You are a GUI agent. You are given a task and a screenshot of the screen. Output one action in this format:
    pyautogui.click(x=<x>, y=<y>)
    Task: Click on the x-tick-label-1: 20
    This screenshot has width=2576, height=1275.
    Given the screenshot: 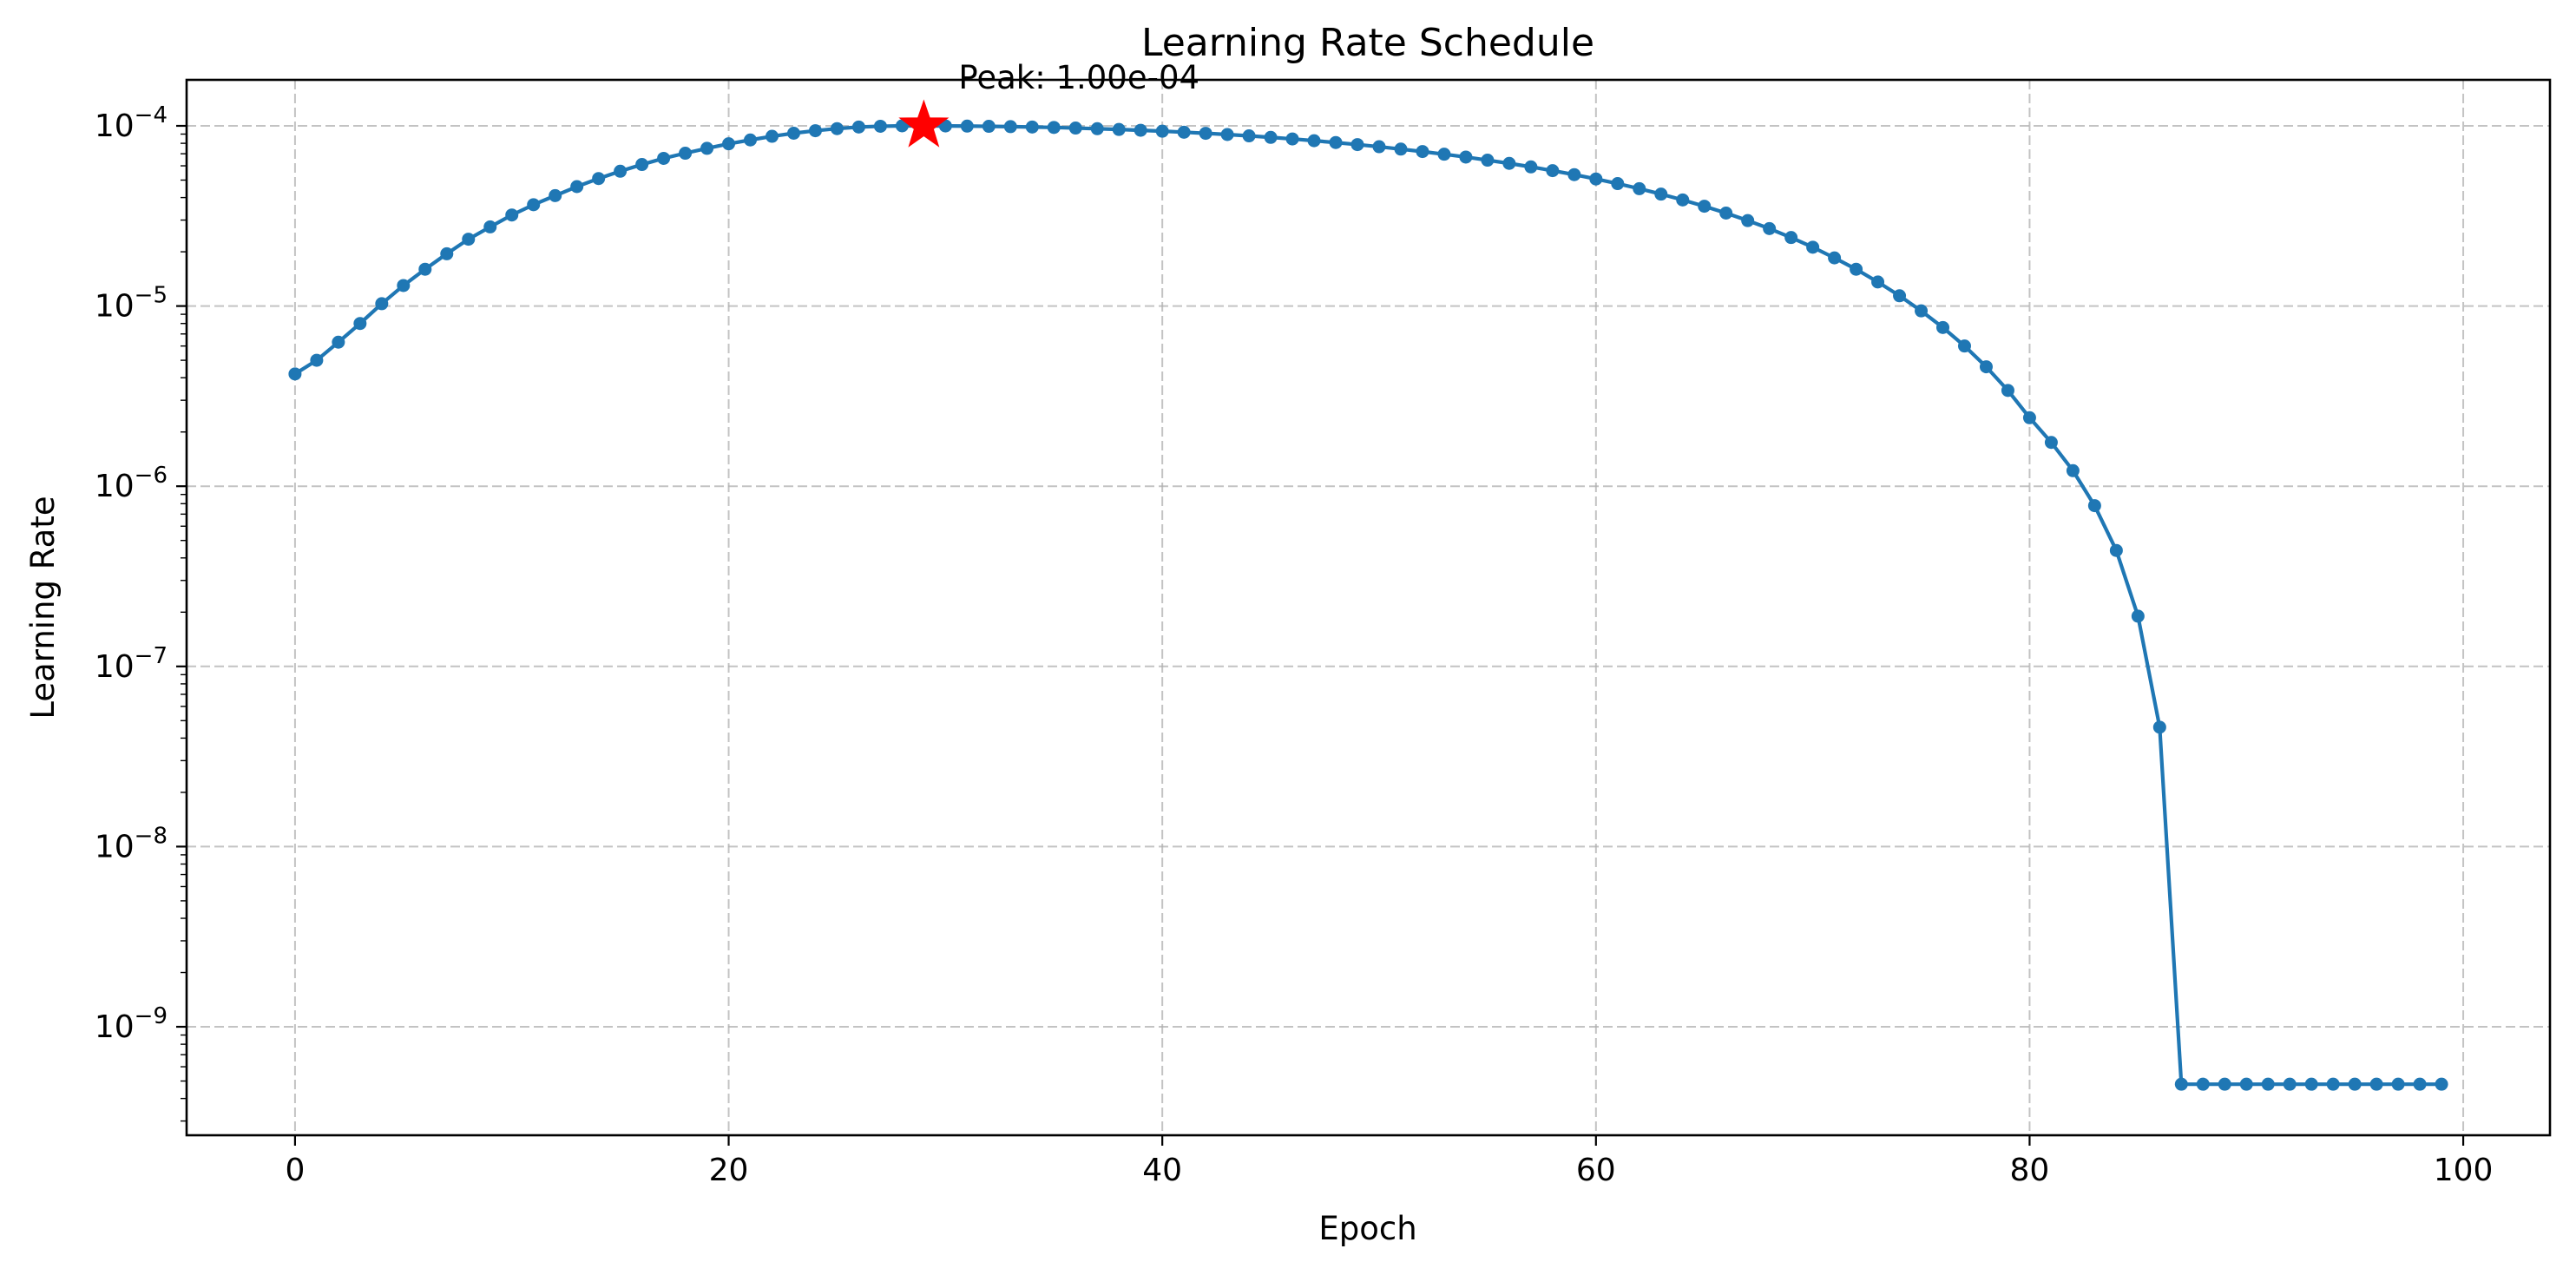 What is the action you would take?
    pyautogui.click(x=729, y=1170)
    